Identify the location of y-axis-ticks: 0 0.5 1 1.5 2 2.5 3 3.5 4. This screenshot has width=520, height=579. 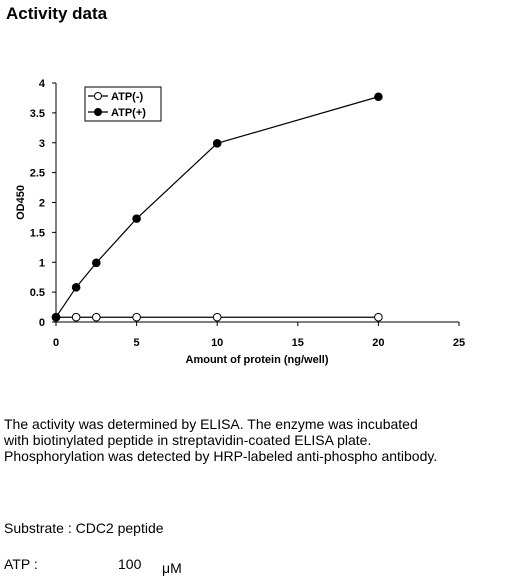
(43, 203).